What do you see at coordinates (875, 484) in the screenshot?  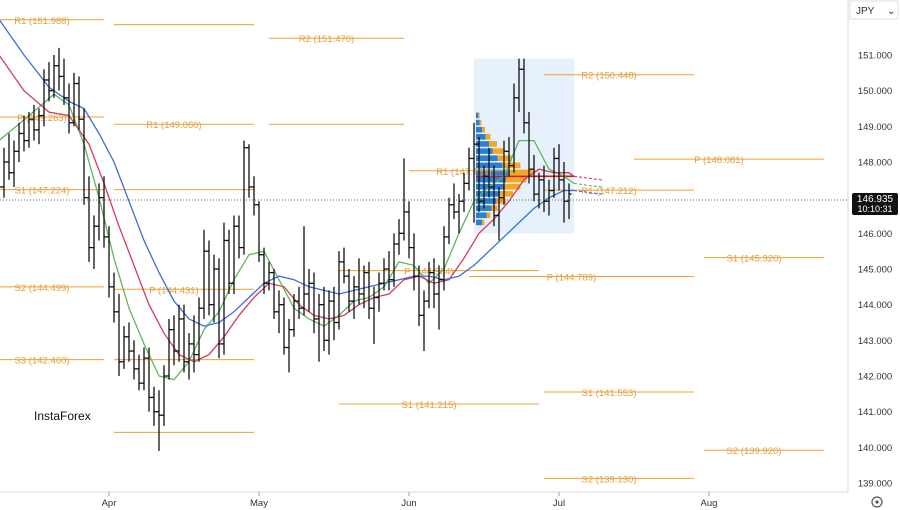 I see `price-tick-label: 139.000` at bounding box center [875, 484].